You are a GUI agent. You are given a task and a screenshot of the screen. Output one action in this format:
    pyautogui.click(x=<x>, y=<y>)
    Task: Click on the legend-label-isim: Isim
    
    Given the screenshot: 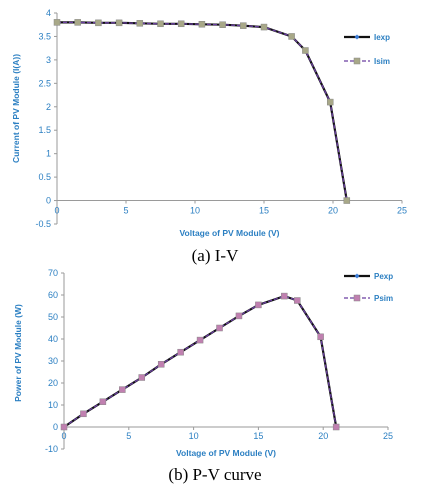 What is the action you would take?
    pyautogui.click(x=382, y=61)
    